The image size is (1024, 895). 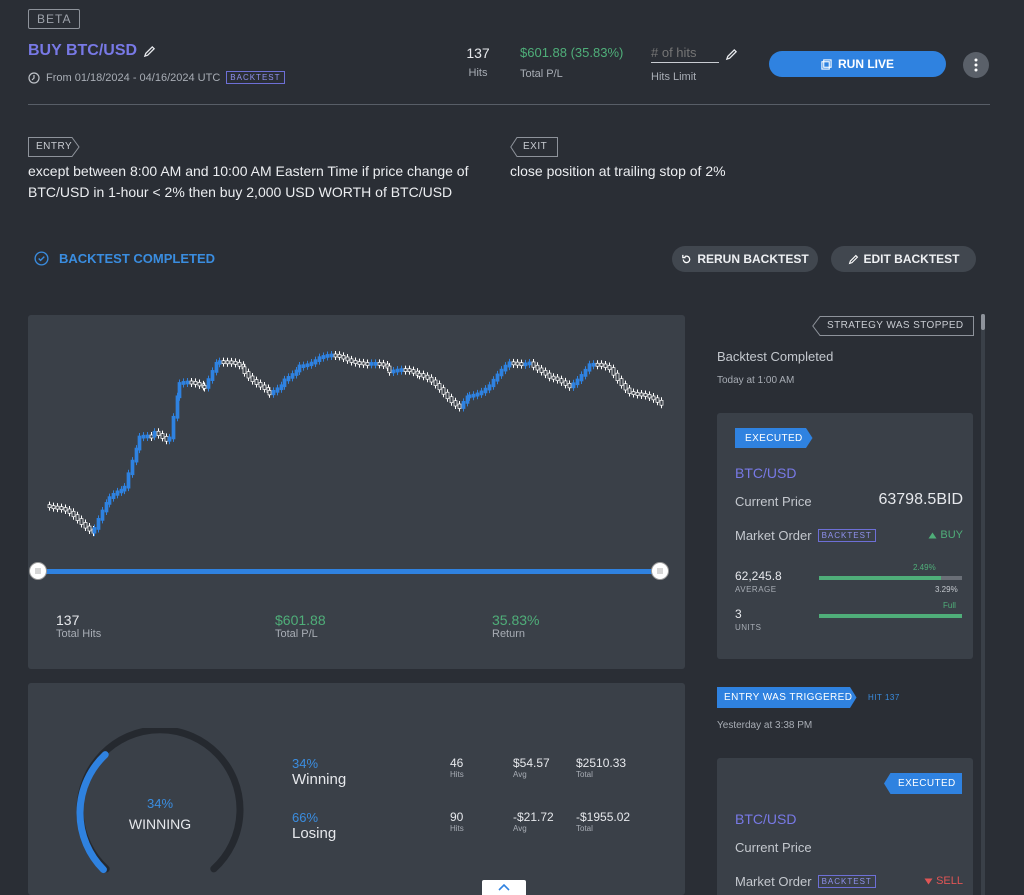 I want to click on rerun-backtest-button: RERUN BACKTEST, so click(x=745, y=259).